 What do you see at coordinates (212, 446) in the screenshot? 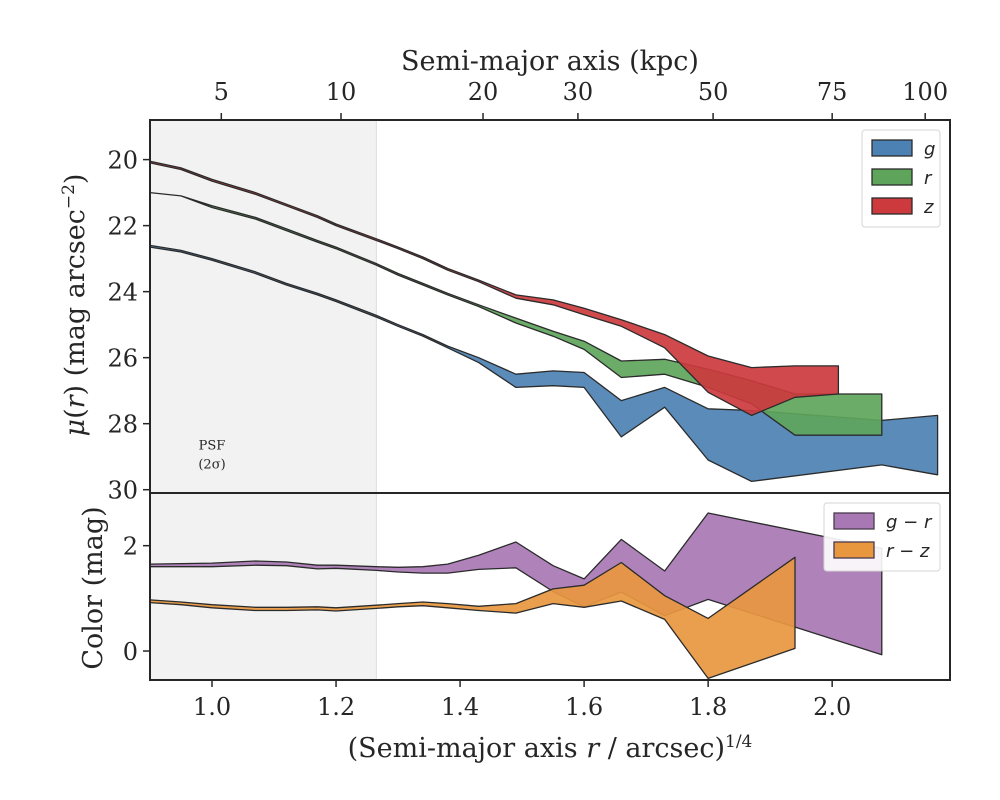
I see `psf-label: PSF` at bounding box center [212, 446].